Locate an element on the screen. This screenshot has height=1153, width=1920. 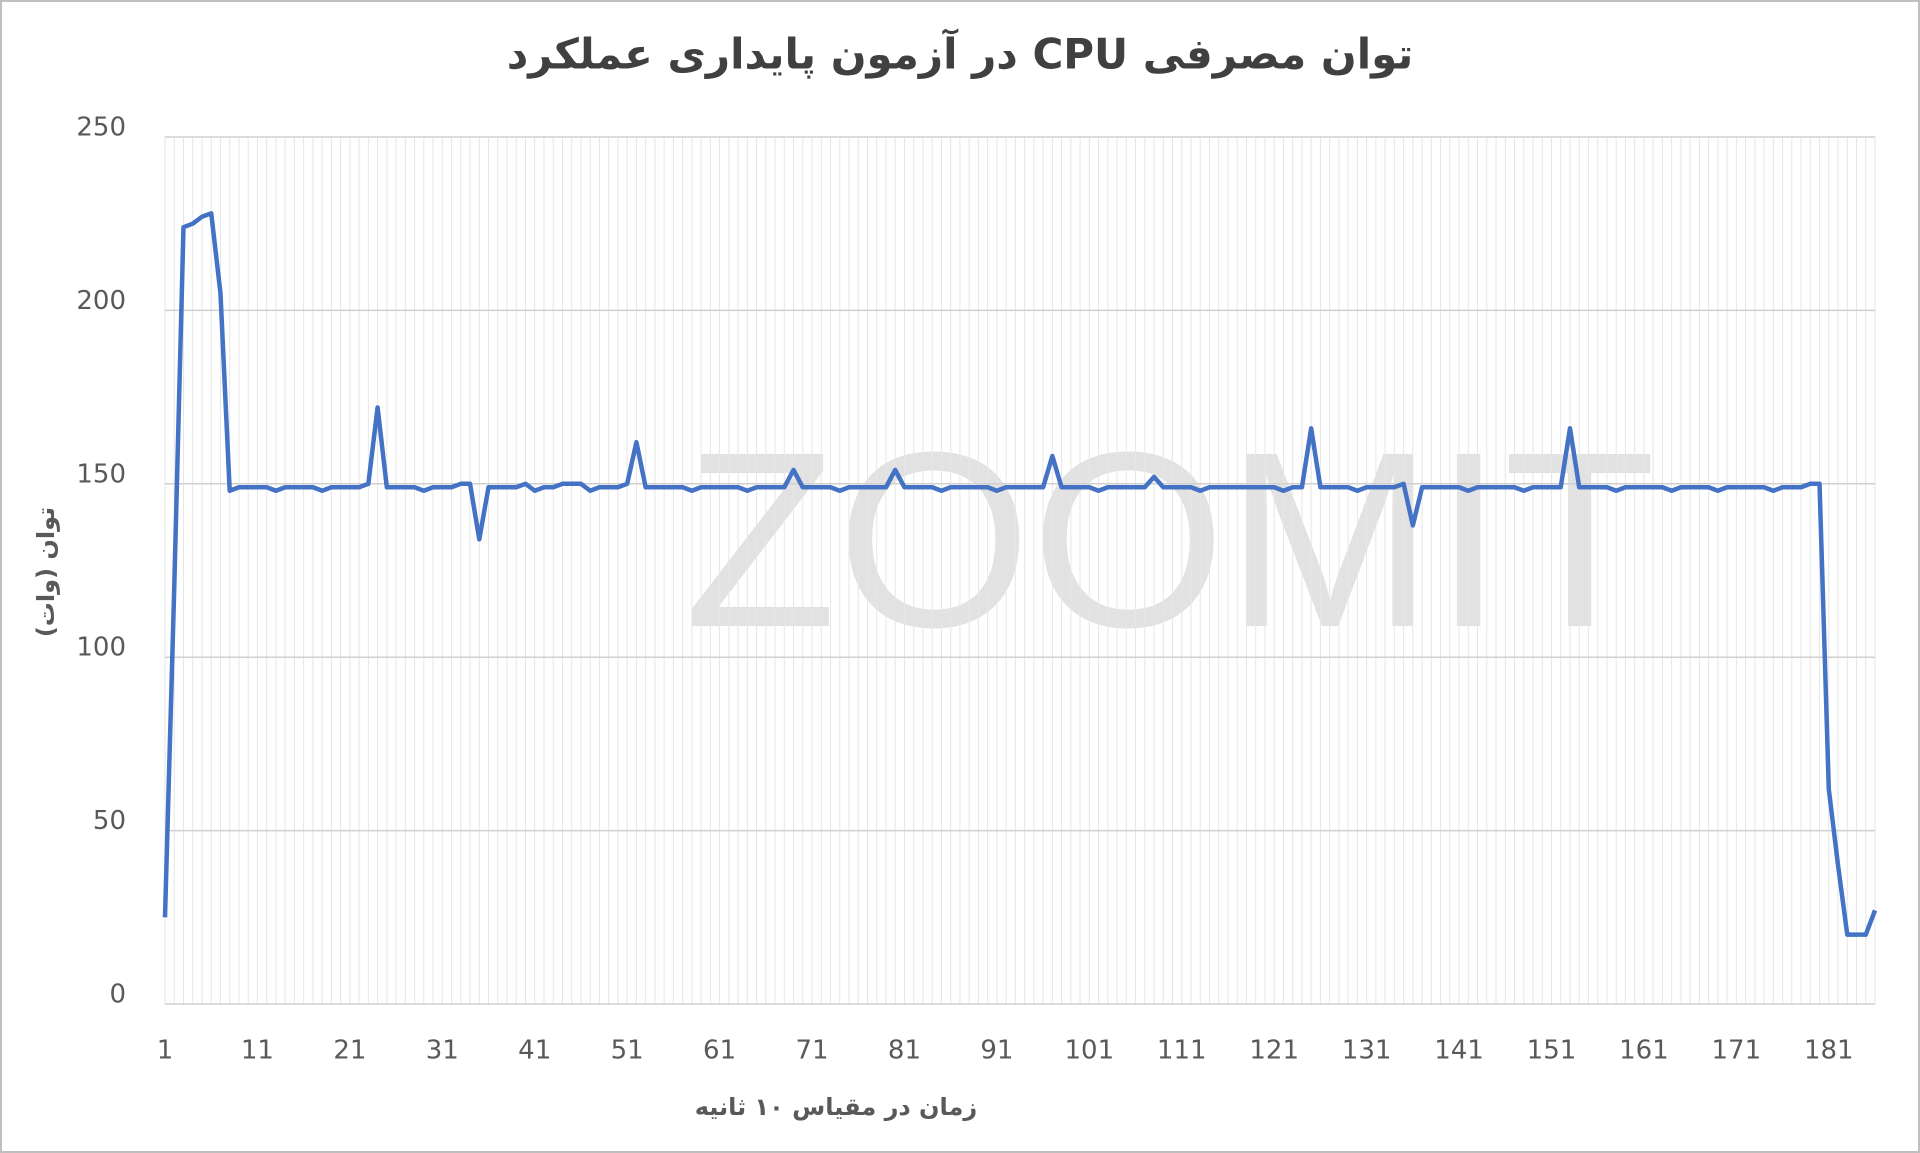
y-tick-label: 100 is located at coordinates (101, 648).